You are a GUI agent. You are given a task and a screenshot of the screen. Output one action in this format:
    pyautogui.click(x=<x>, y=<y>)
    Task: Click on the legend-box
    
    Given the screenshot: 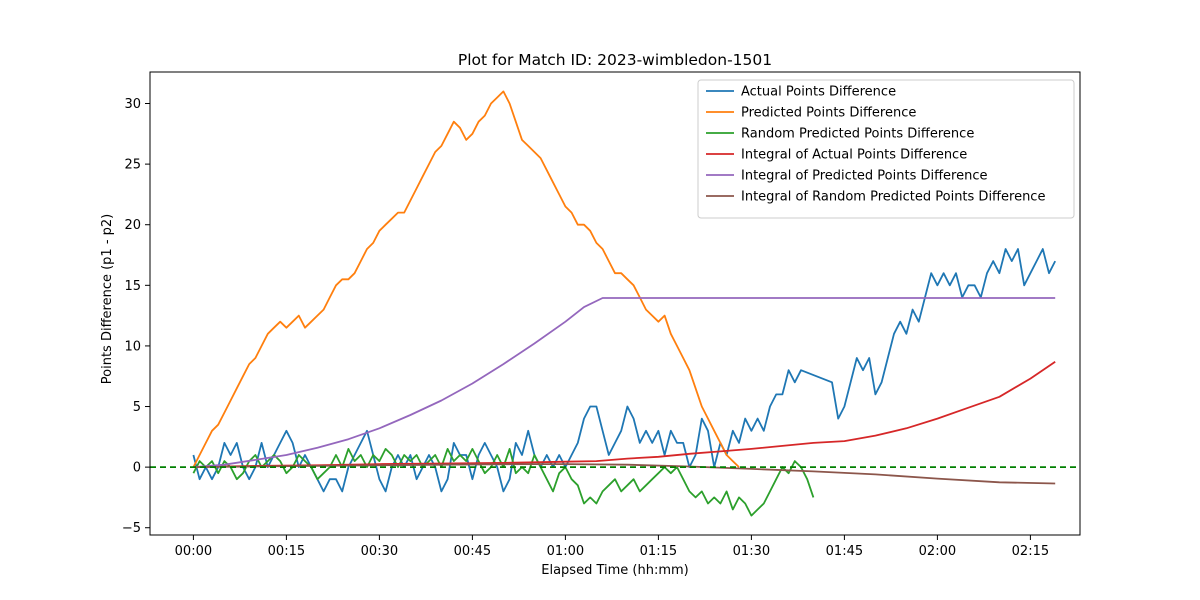 What is the action you would take?
    pyautogui.click(x=886, y=149)
    